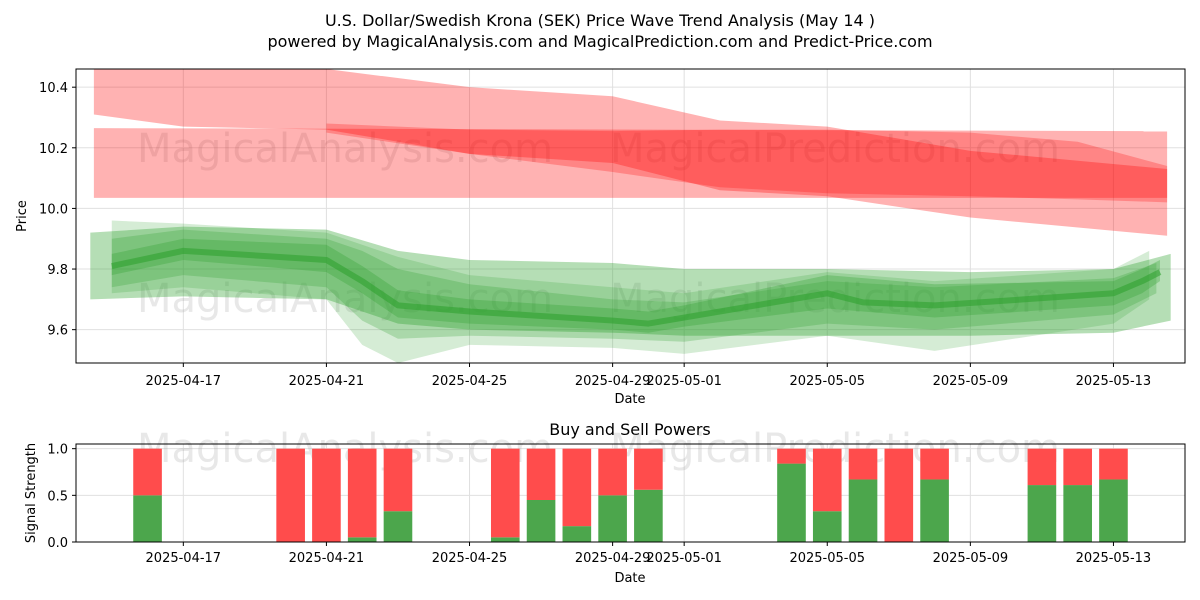  Describe the element at coordinates (827, 558) in the screenshot. I see `signal-x-tick-label: 2025-05-05` at that location.